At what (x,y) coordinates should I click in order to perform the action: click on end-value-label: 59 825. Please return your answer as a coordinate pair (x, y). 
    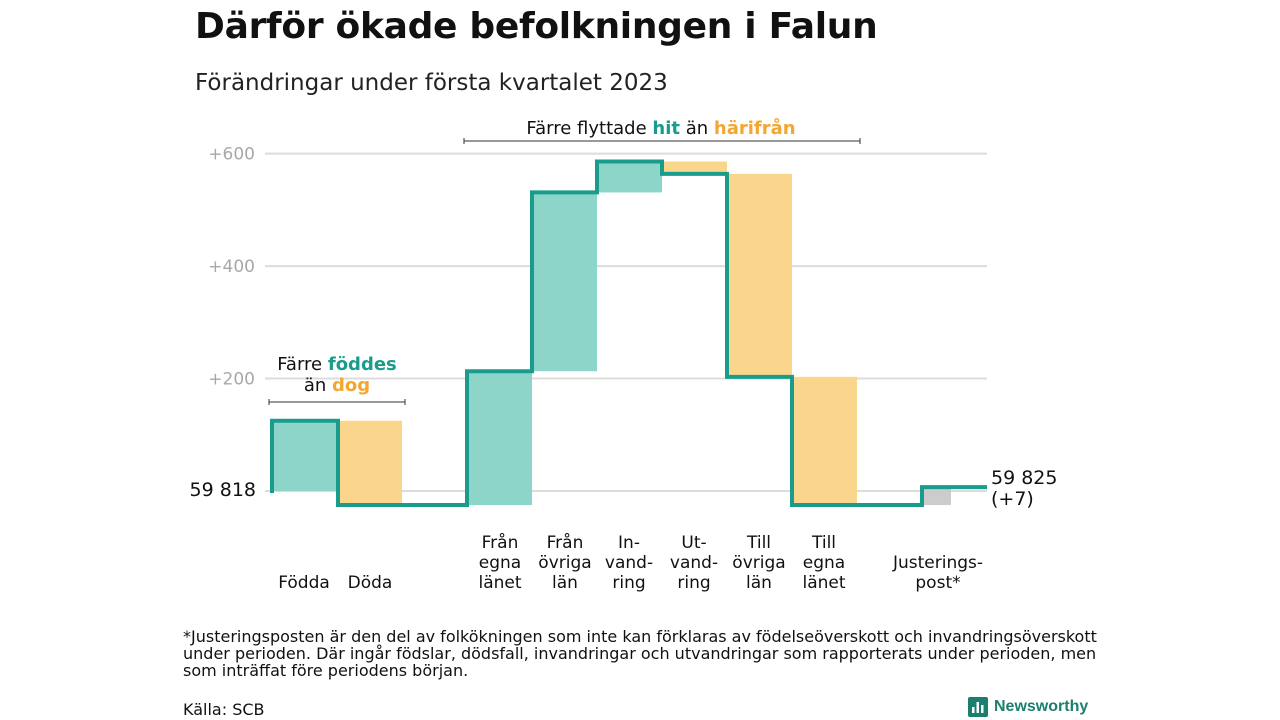
    Looking at the image, I should click on (1024, 478).